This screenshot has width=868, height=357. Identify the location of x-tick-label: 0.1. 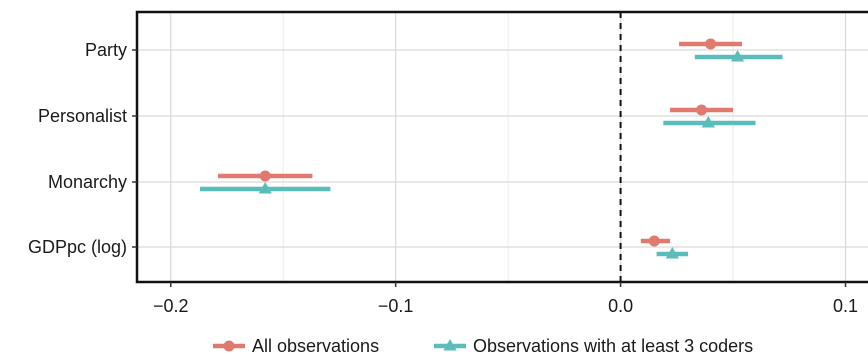
(845, 306).